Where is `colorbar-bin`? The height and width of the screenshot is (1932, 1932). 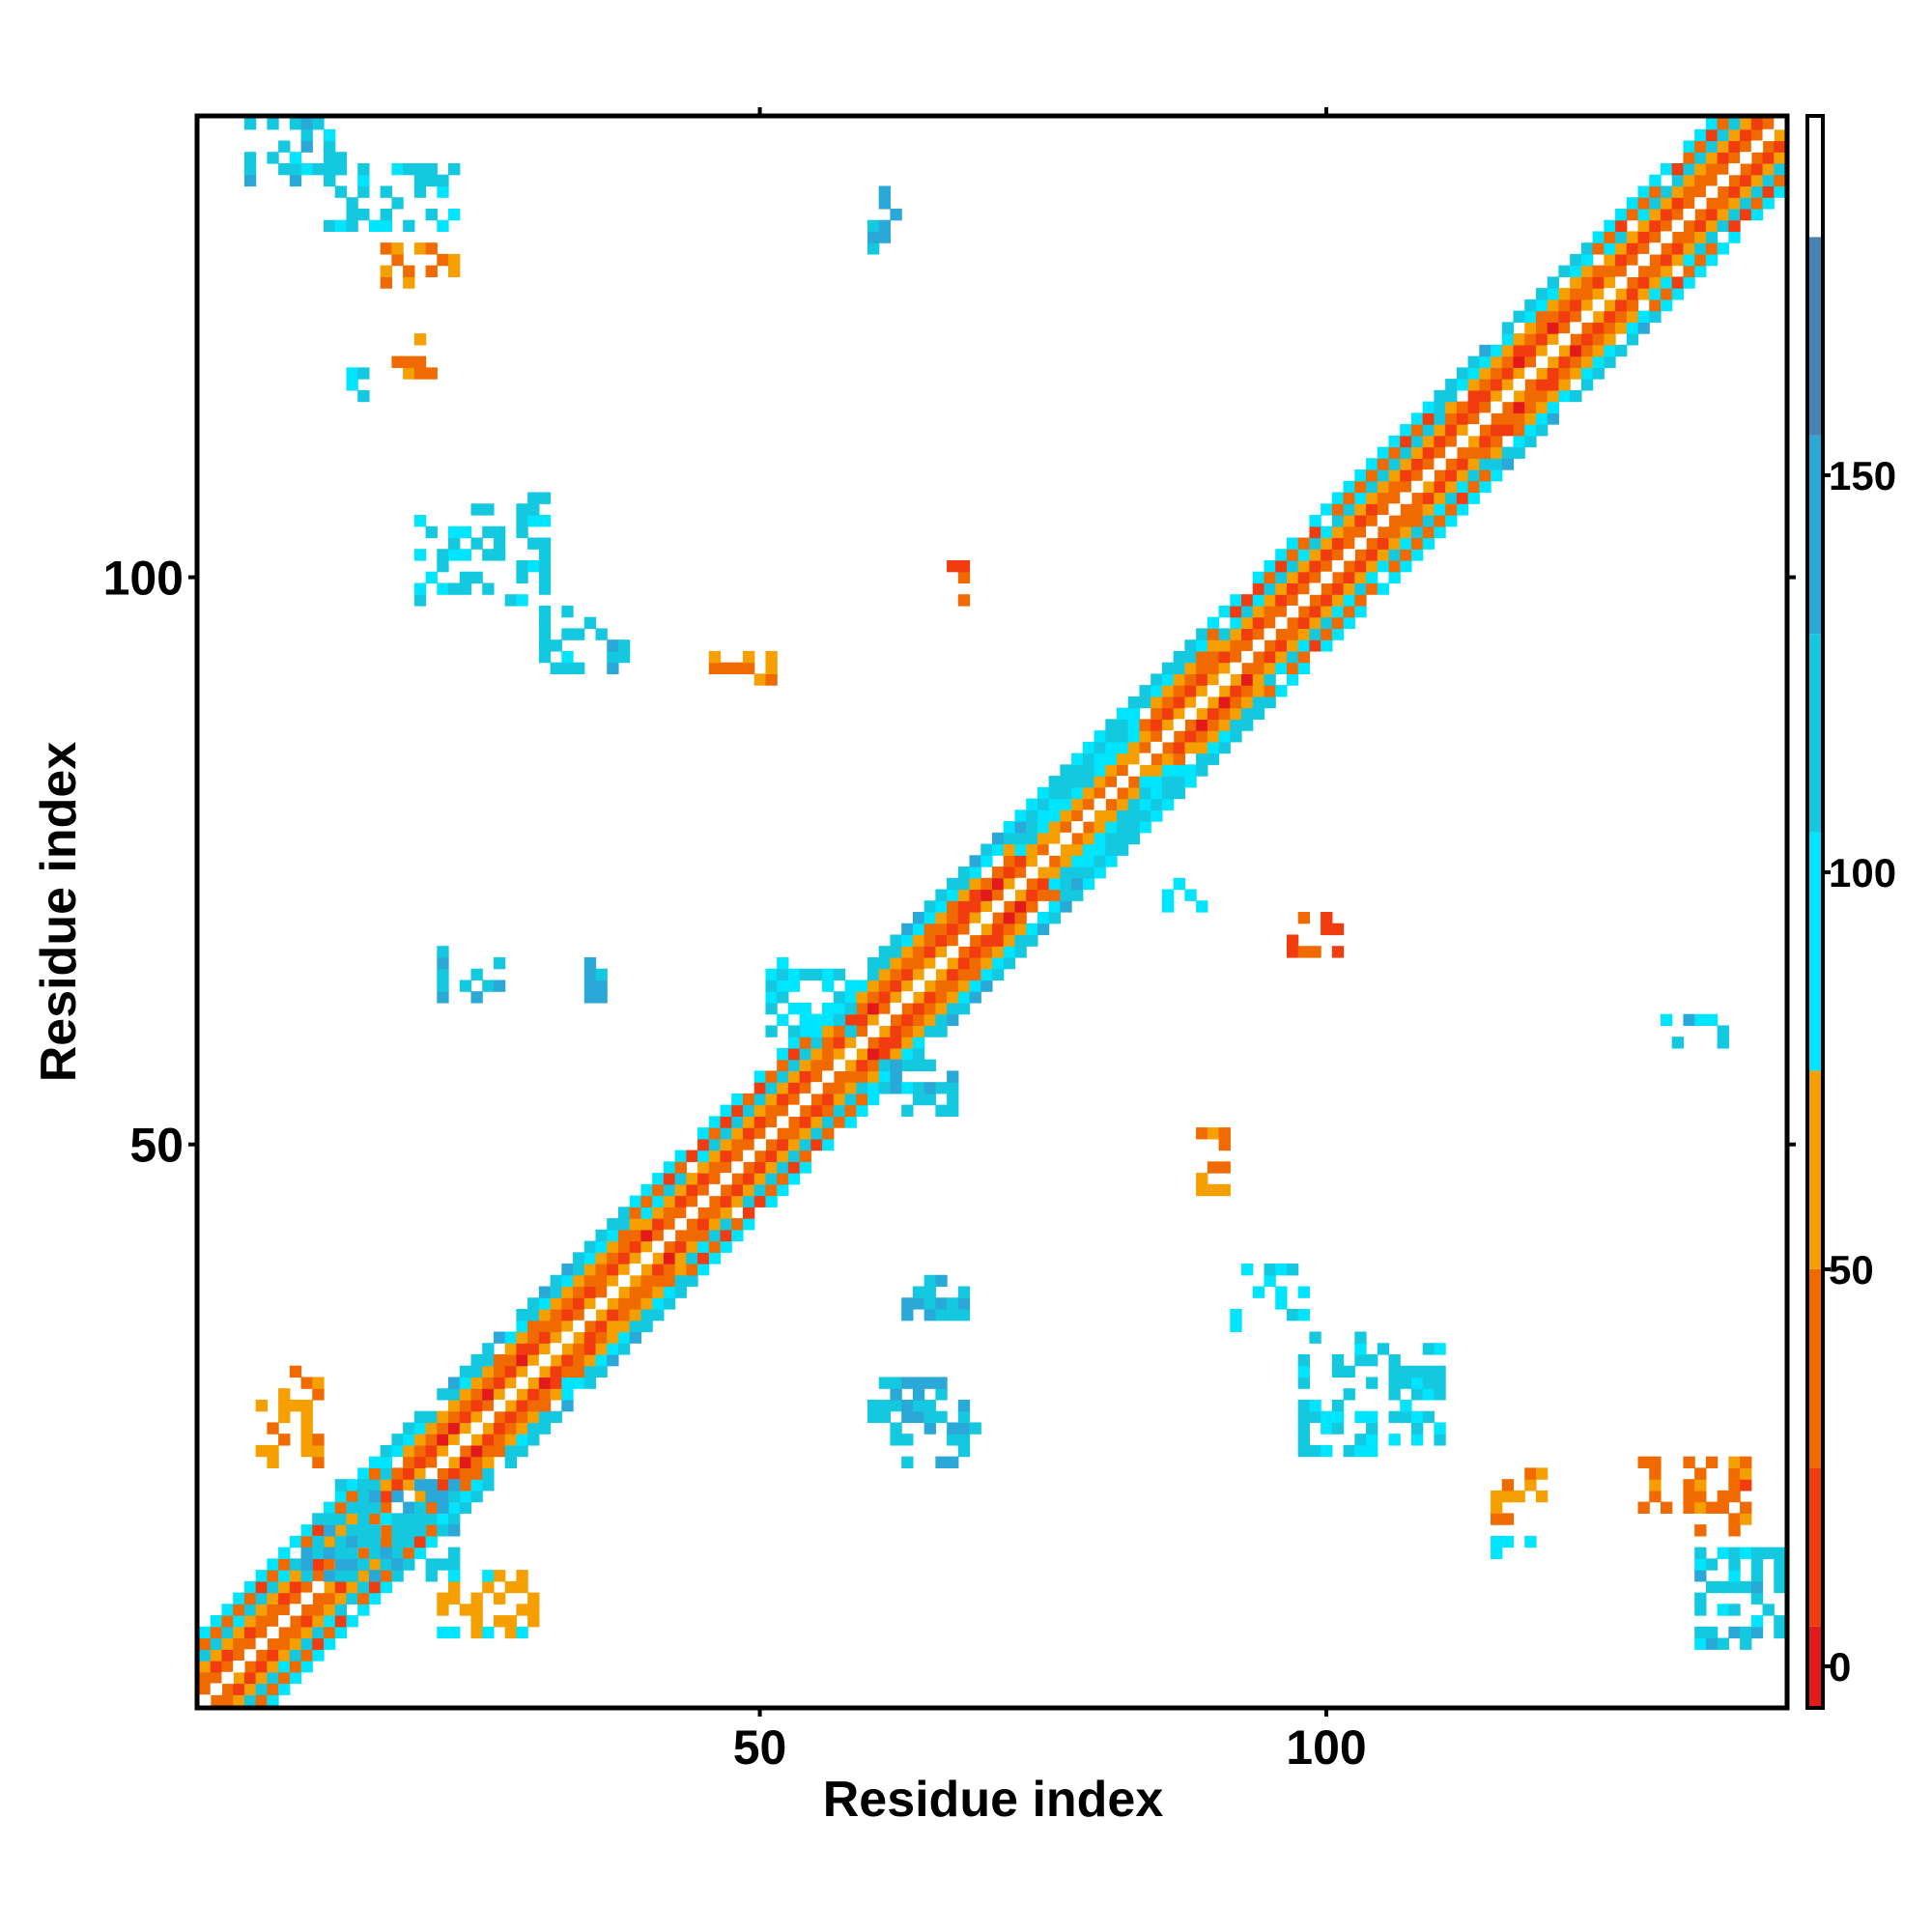 colorbar-bin is located at coordinates (1815, 733).